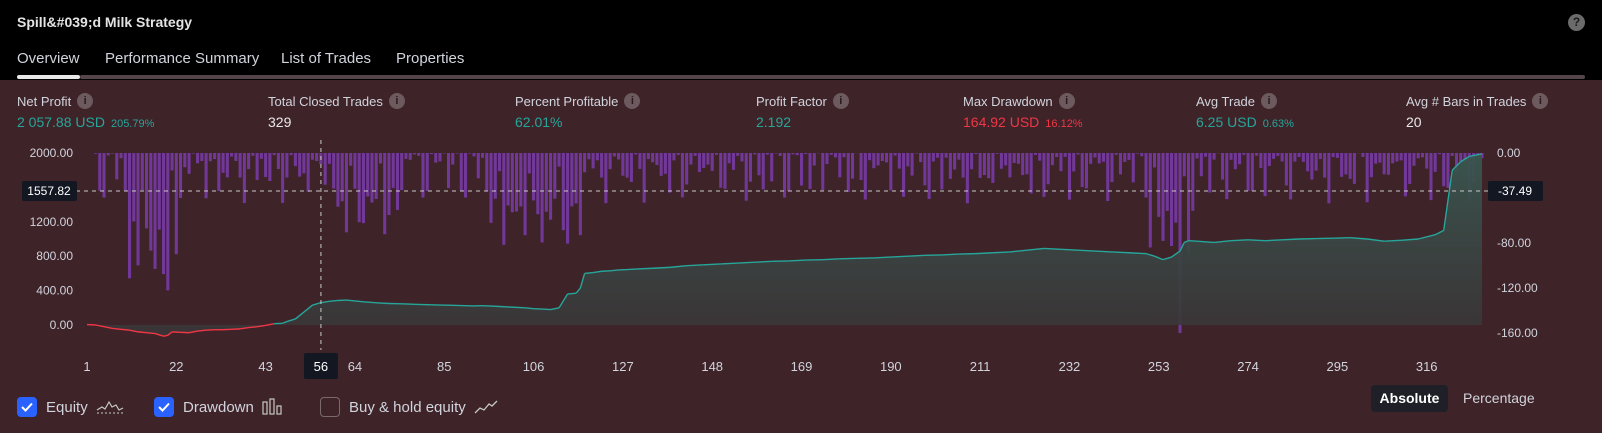 The width and height of the screenshot is (1602, 433). What do you see at coordinates (1023, 111) in the screenshot?
I see `metric-max-drawdown: Max Drawdown i 164.92 USD 16.12%` at bounding box center [1023, 111].